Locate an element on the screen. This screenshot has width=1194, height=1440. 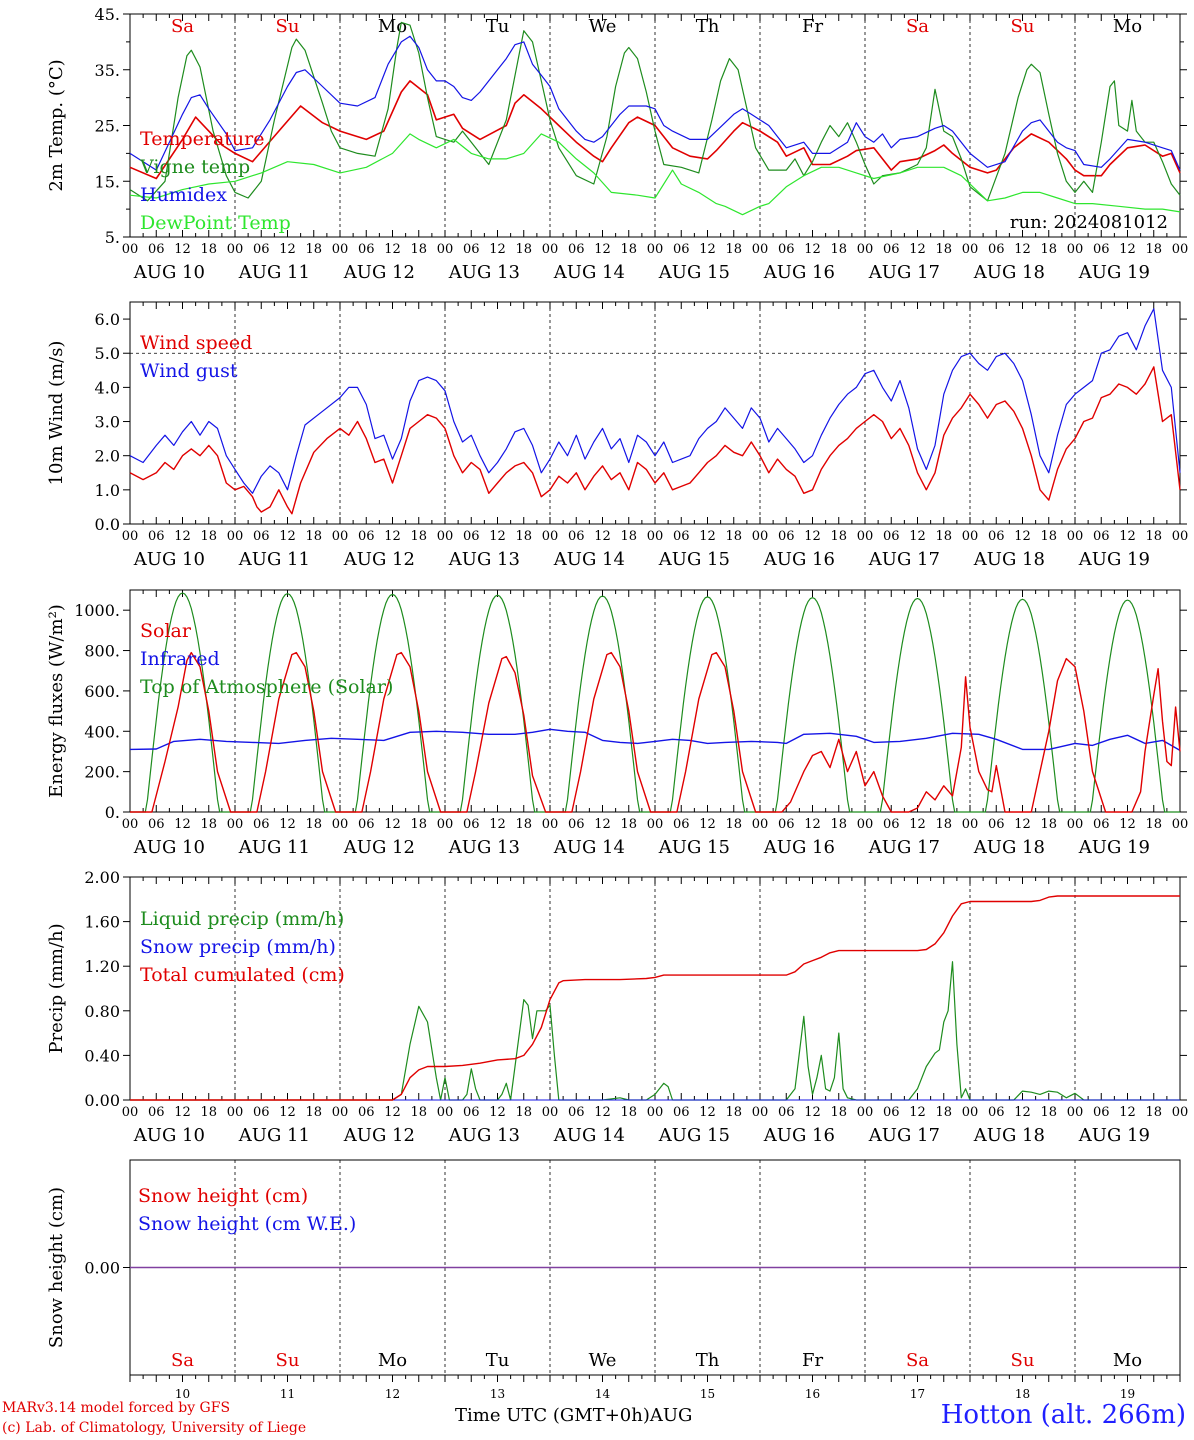
day-number-label: 13 is located at coordinates (497, 1394).